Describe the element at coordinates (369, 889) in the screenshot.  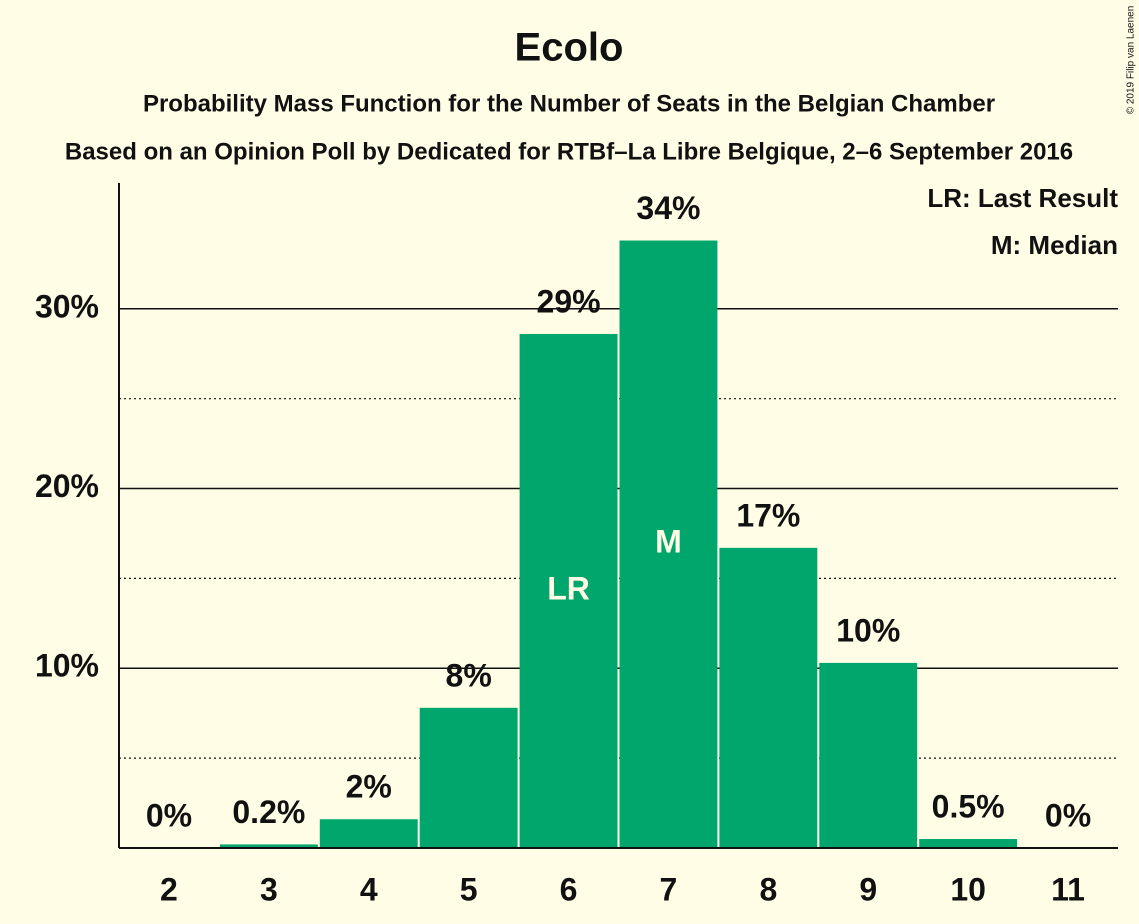
I see `x-tick-label: 4` at that location.